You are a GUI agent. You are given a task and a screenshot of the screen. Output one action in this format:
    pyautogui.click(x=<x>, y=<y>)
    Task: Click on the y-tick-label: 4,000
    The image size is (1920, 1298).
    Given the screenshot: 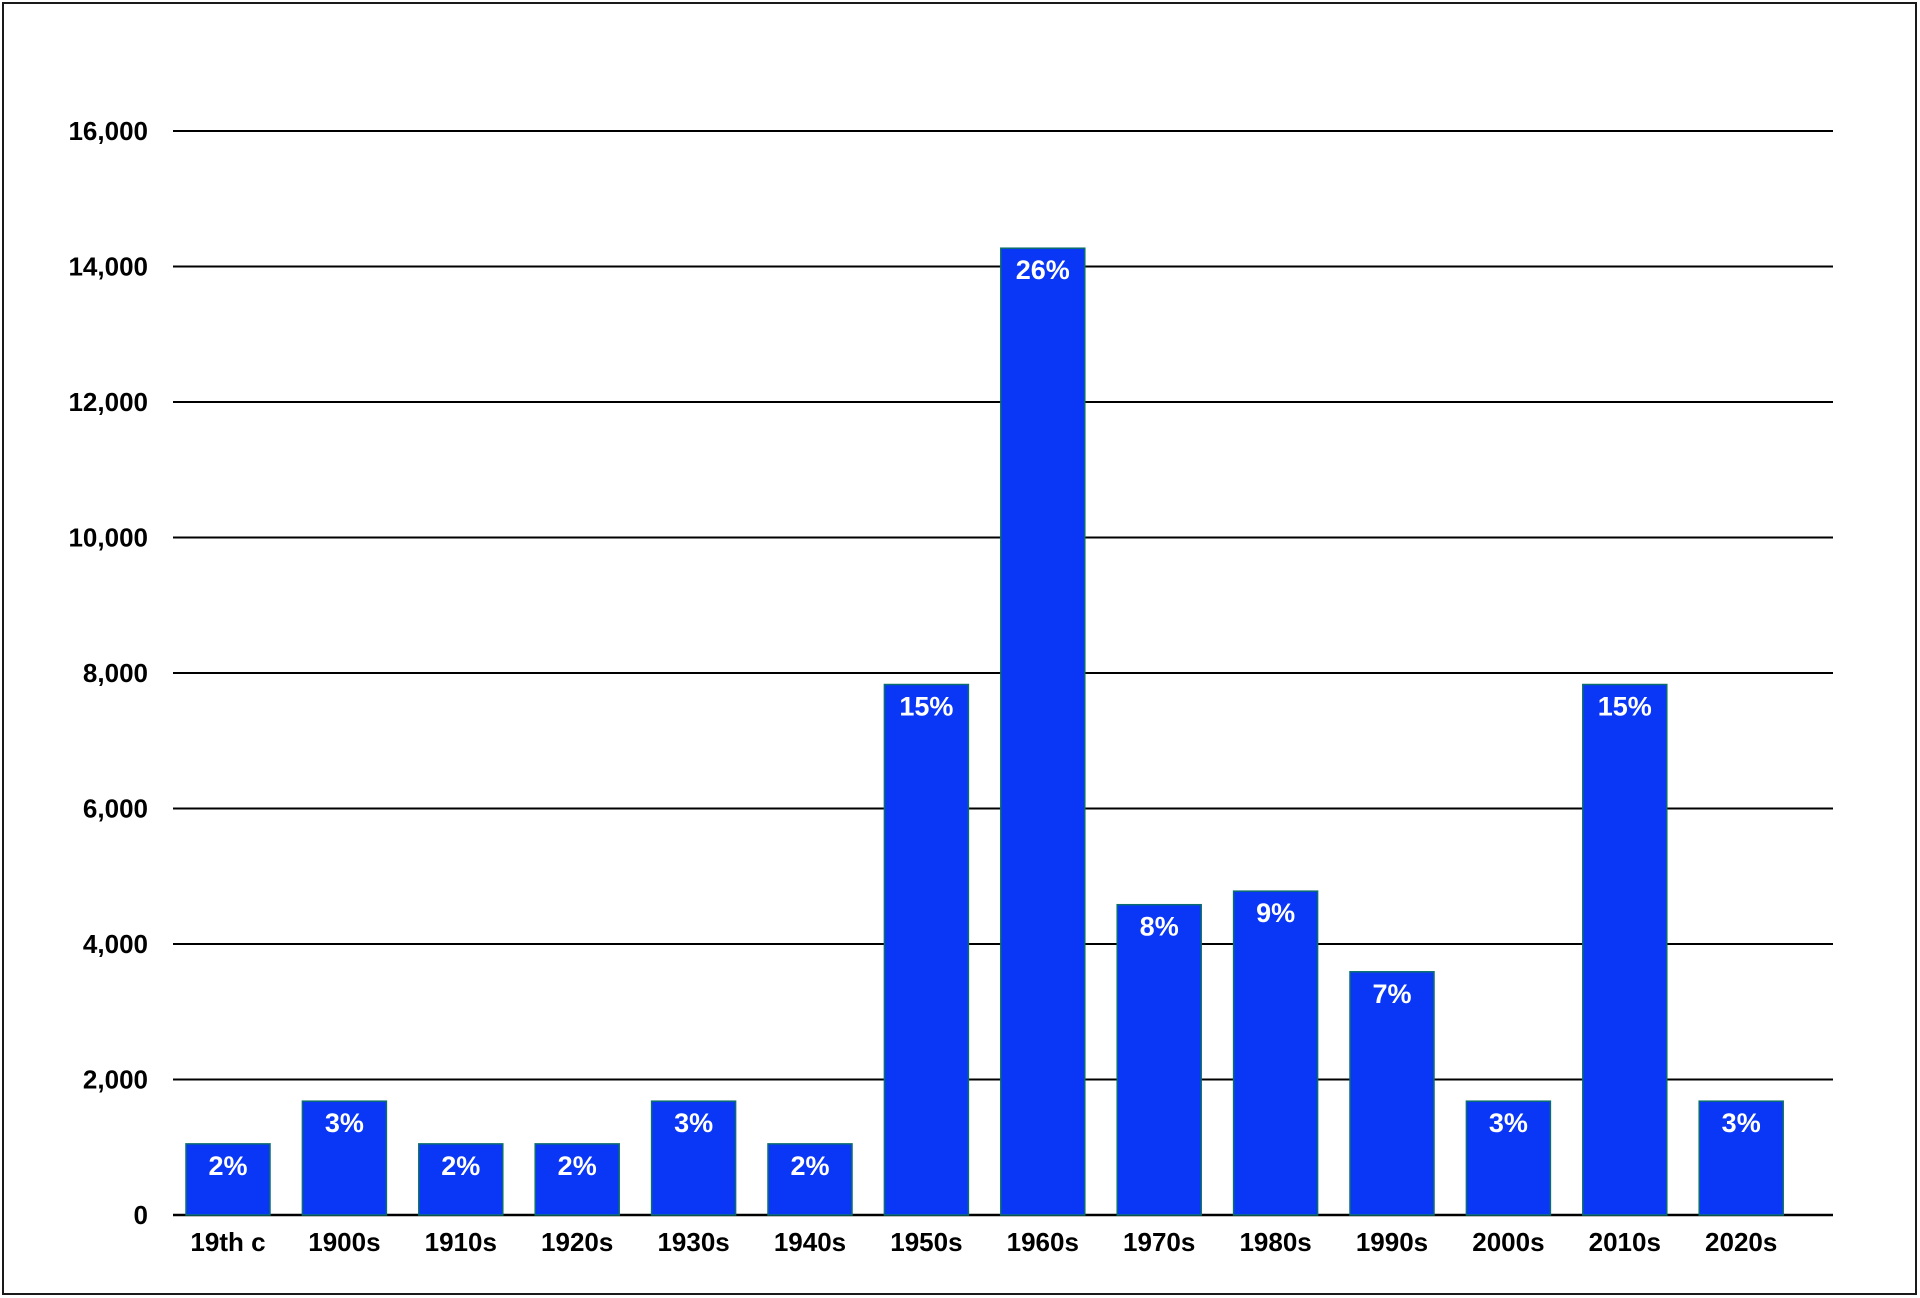 What is the action you would take?
    pyautogui.click(x=115, y=944)
    